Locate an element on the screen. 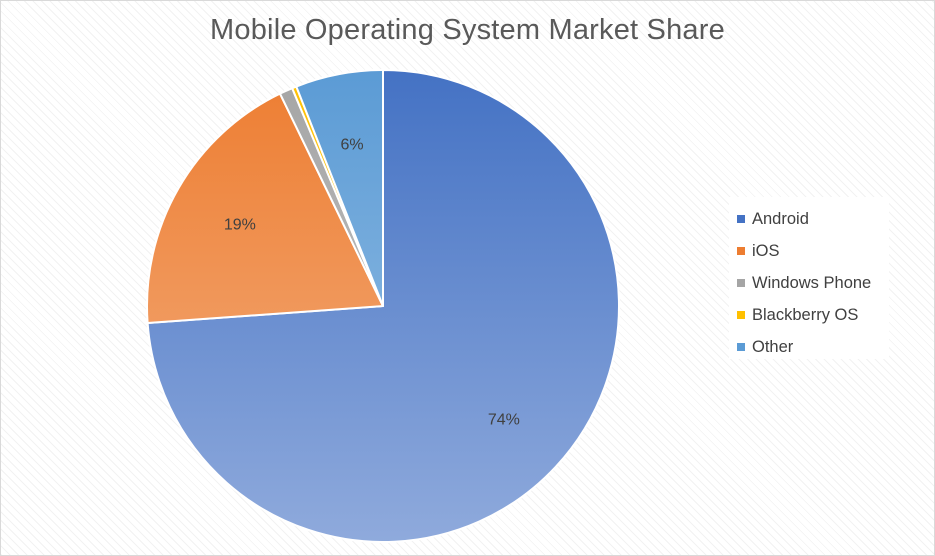 This screenshot has height=556, width=935. data-label-other: 6% is located at coordinates (352, 145).